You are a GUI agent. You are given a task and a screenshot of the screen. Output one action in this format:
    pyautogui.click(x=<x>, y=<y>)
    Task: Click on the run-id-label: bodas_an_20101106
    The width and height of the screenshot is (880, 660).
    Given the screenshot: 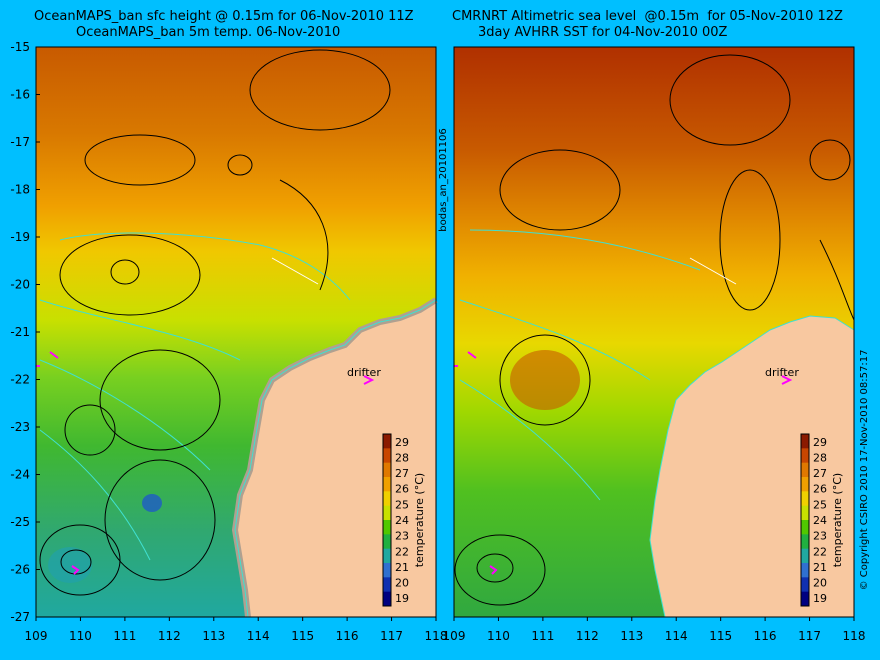 What is the action you would take?
    pyautogui.click(x=443, y=180)
    